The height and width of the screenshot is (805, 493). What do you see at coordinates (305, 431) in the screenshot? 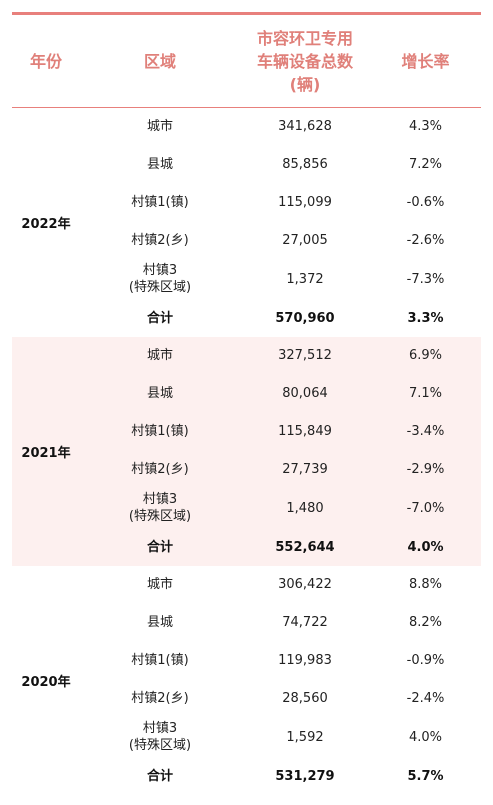
I see `count-cell: 115,849` at bounding box center [305, 431].